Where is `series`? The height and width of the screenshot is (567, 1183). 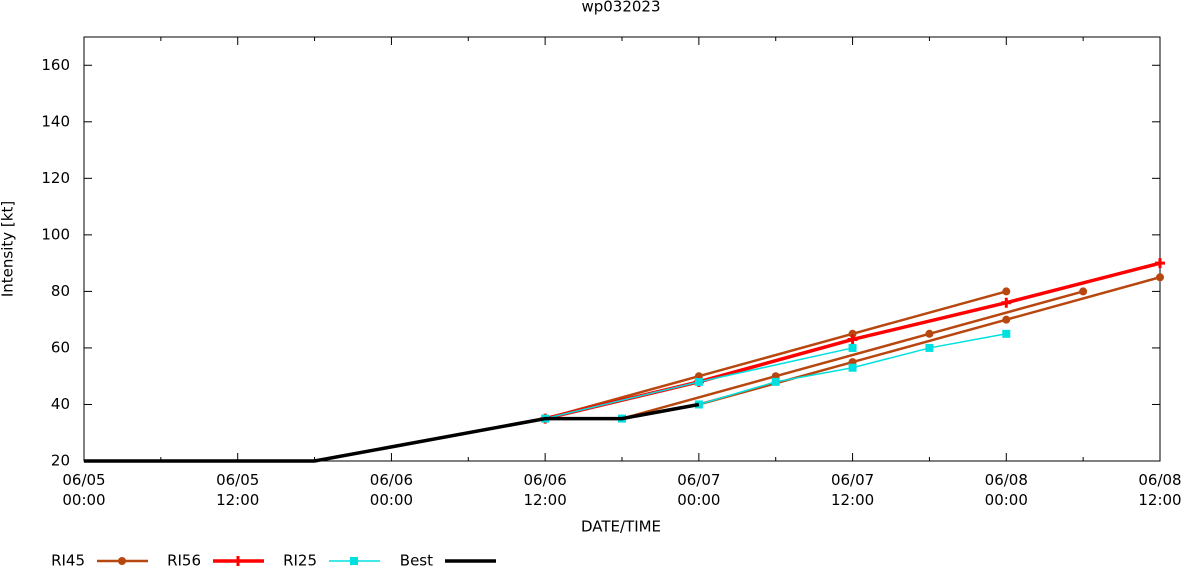
series is located at coordinates (392, 432).